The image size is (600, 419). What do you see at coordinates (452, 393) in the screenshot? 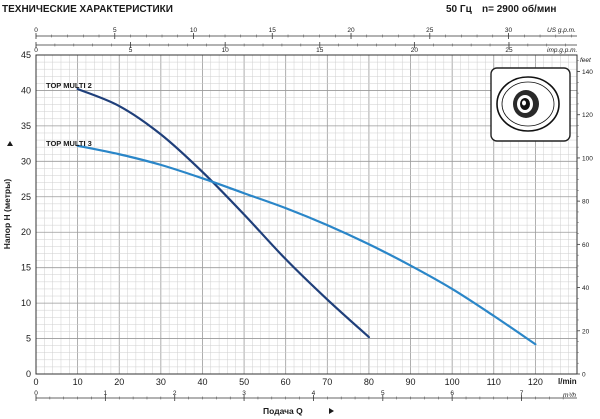
I see `axis-tick-label: 6` at bounding box center [452, 393].